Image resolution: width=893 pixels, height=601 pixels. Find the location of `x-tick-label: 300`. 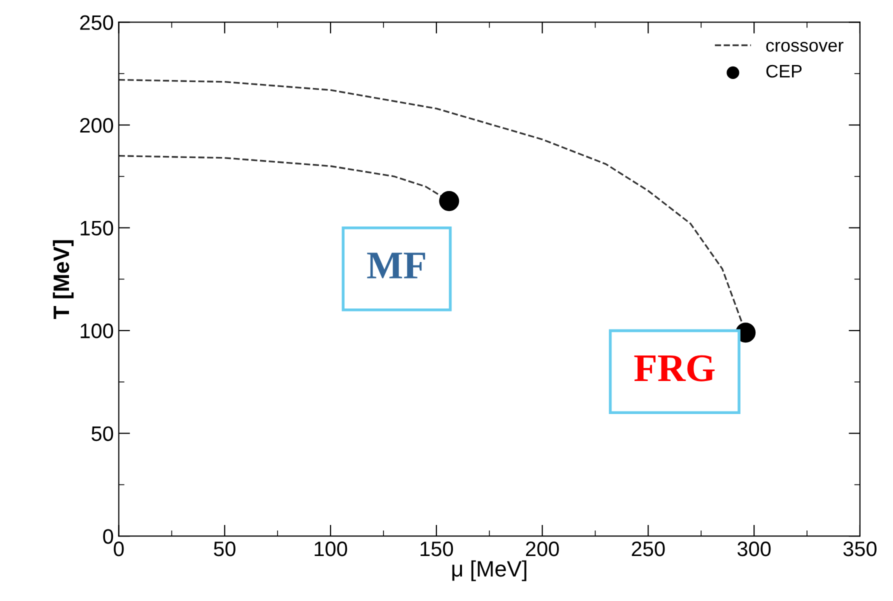

x-tick-label: 300 is located at coordinates (754, 549).